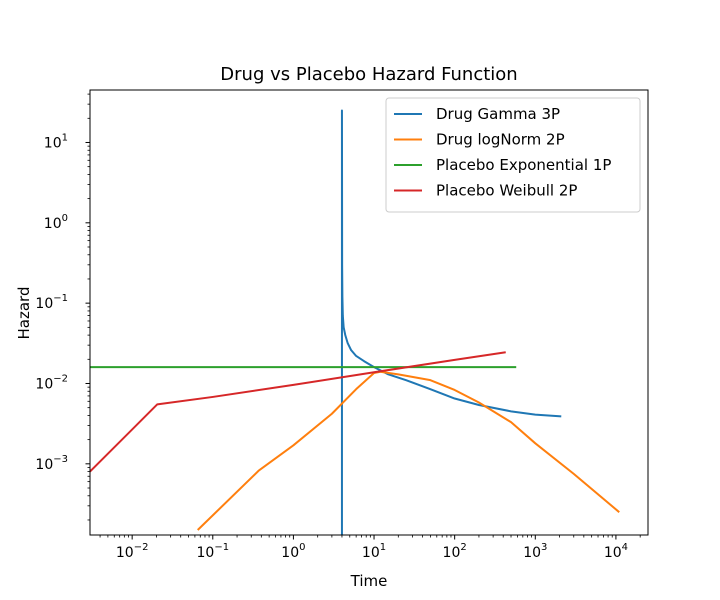 This screenshot has height=600, width=720. What do you see at coordinates (298, 412) in the screenshot?
I see `series-line-placebo-weibull-2p` at bounding box center [298, 412].